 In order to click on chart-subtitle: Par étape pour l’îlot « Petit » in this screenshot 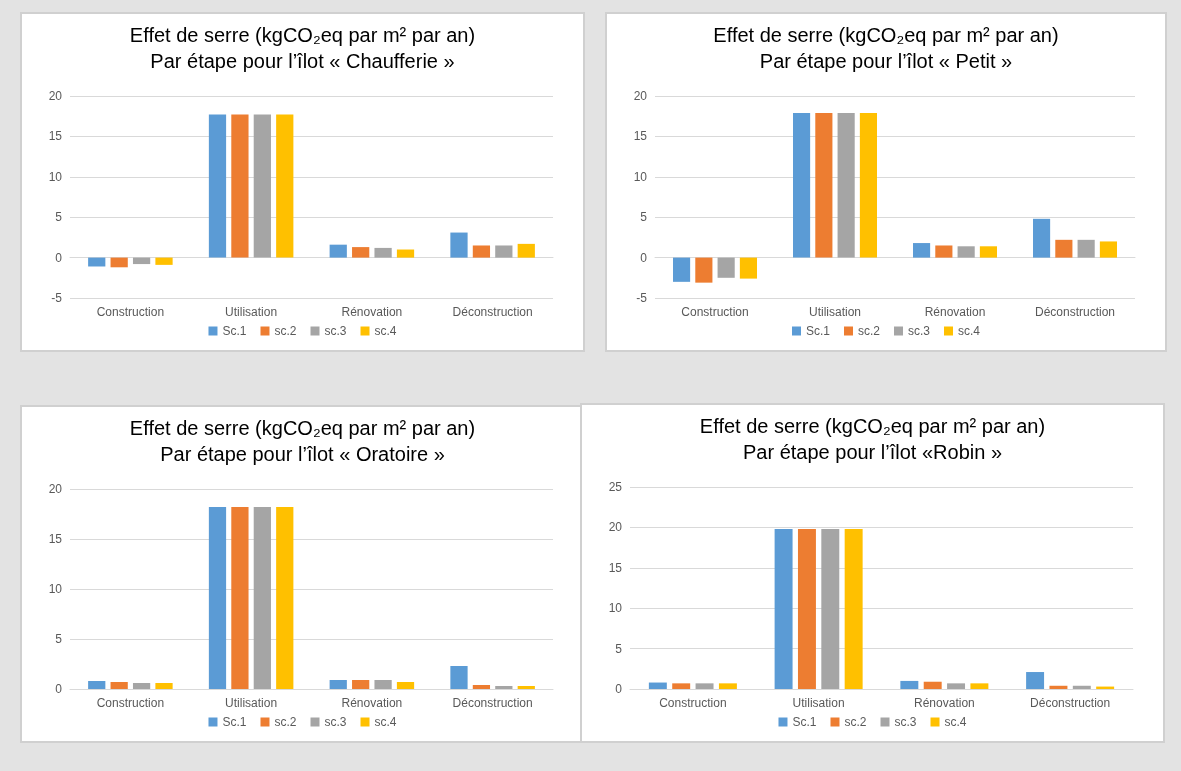, I will do `click(886, 61)`.